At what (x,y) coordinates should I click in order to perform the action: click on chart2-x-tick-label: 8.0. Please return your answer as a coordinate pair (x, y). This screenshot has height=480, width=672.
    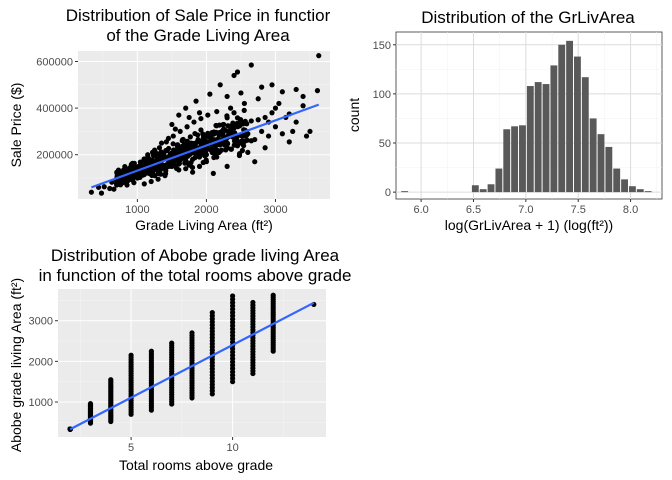
    Looking at the image, I should click on (630, 210).